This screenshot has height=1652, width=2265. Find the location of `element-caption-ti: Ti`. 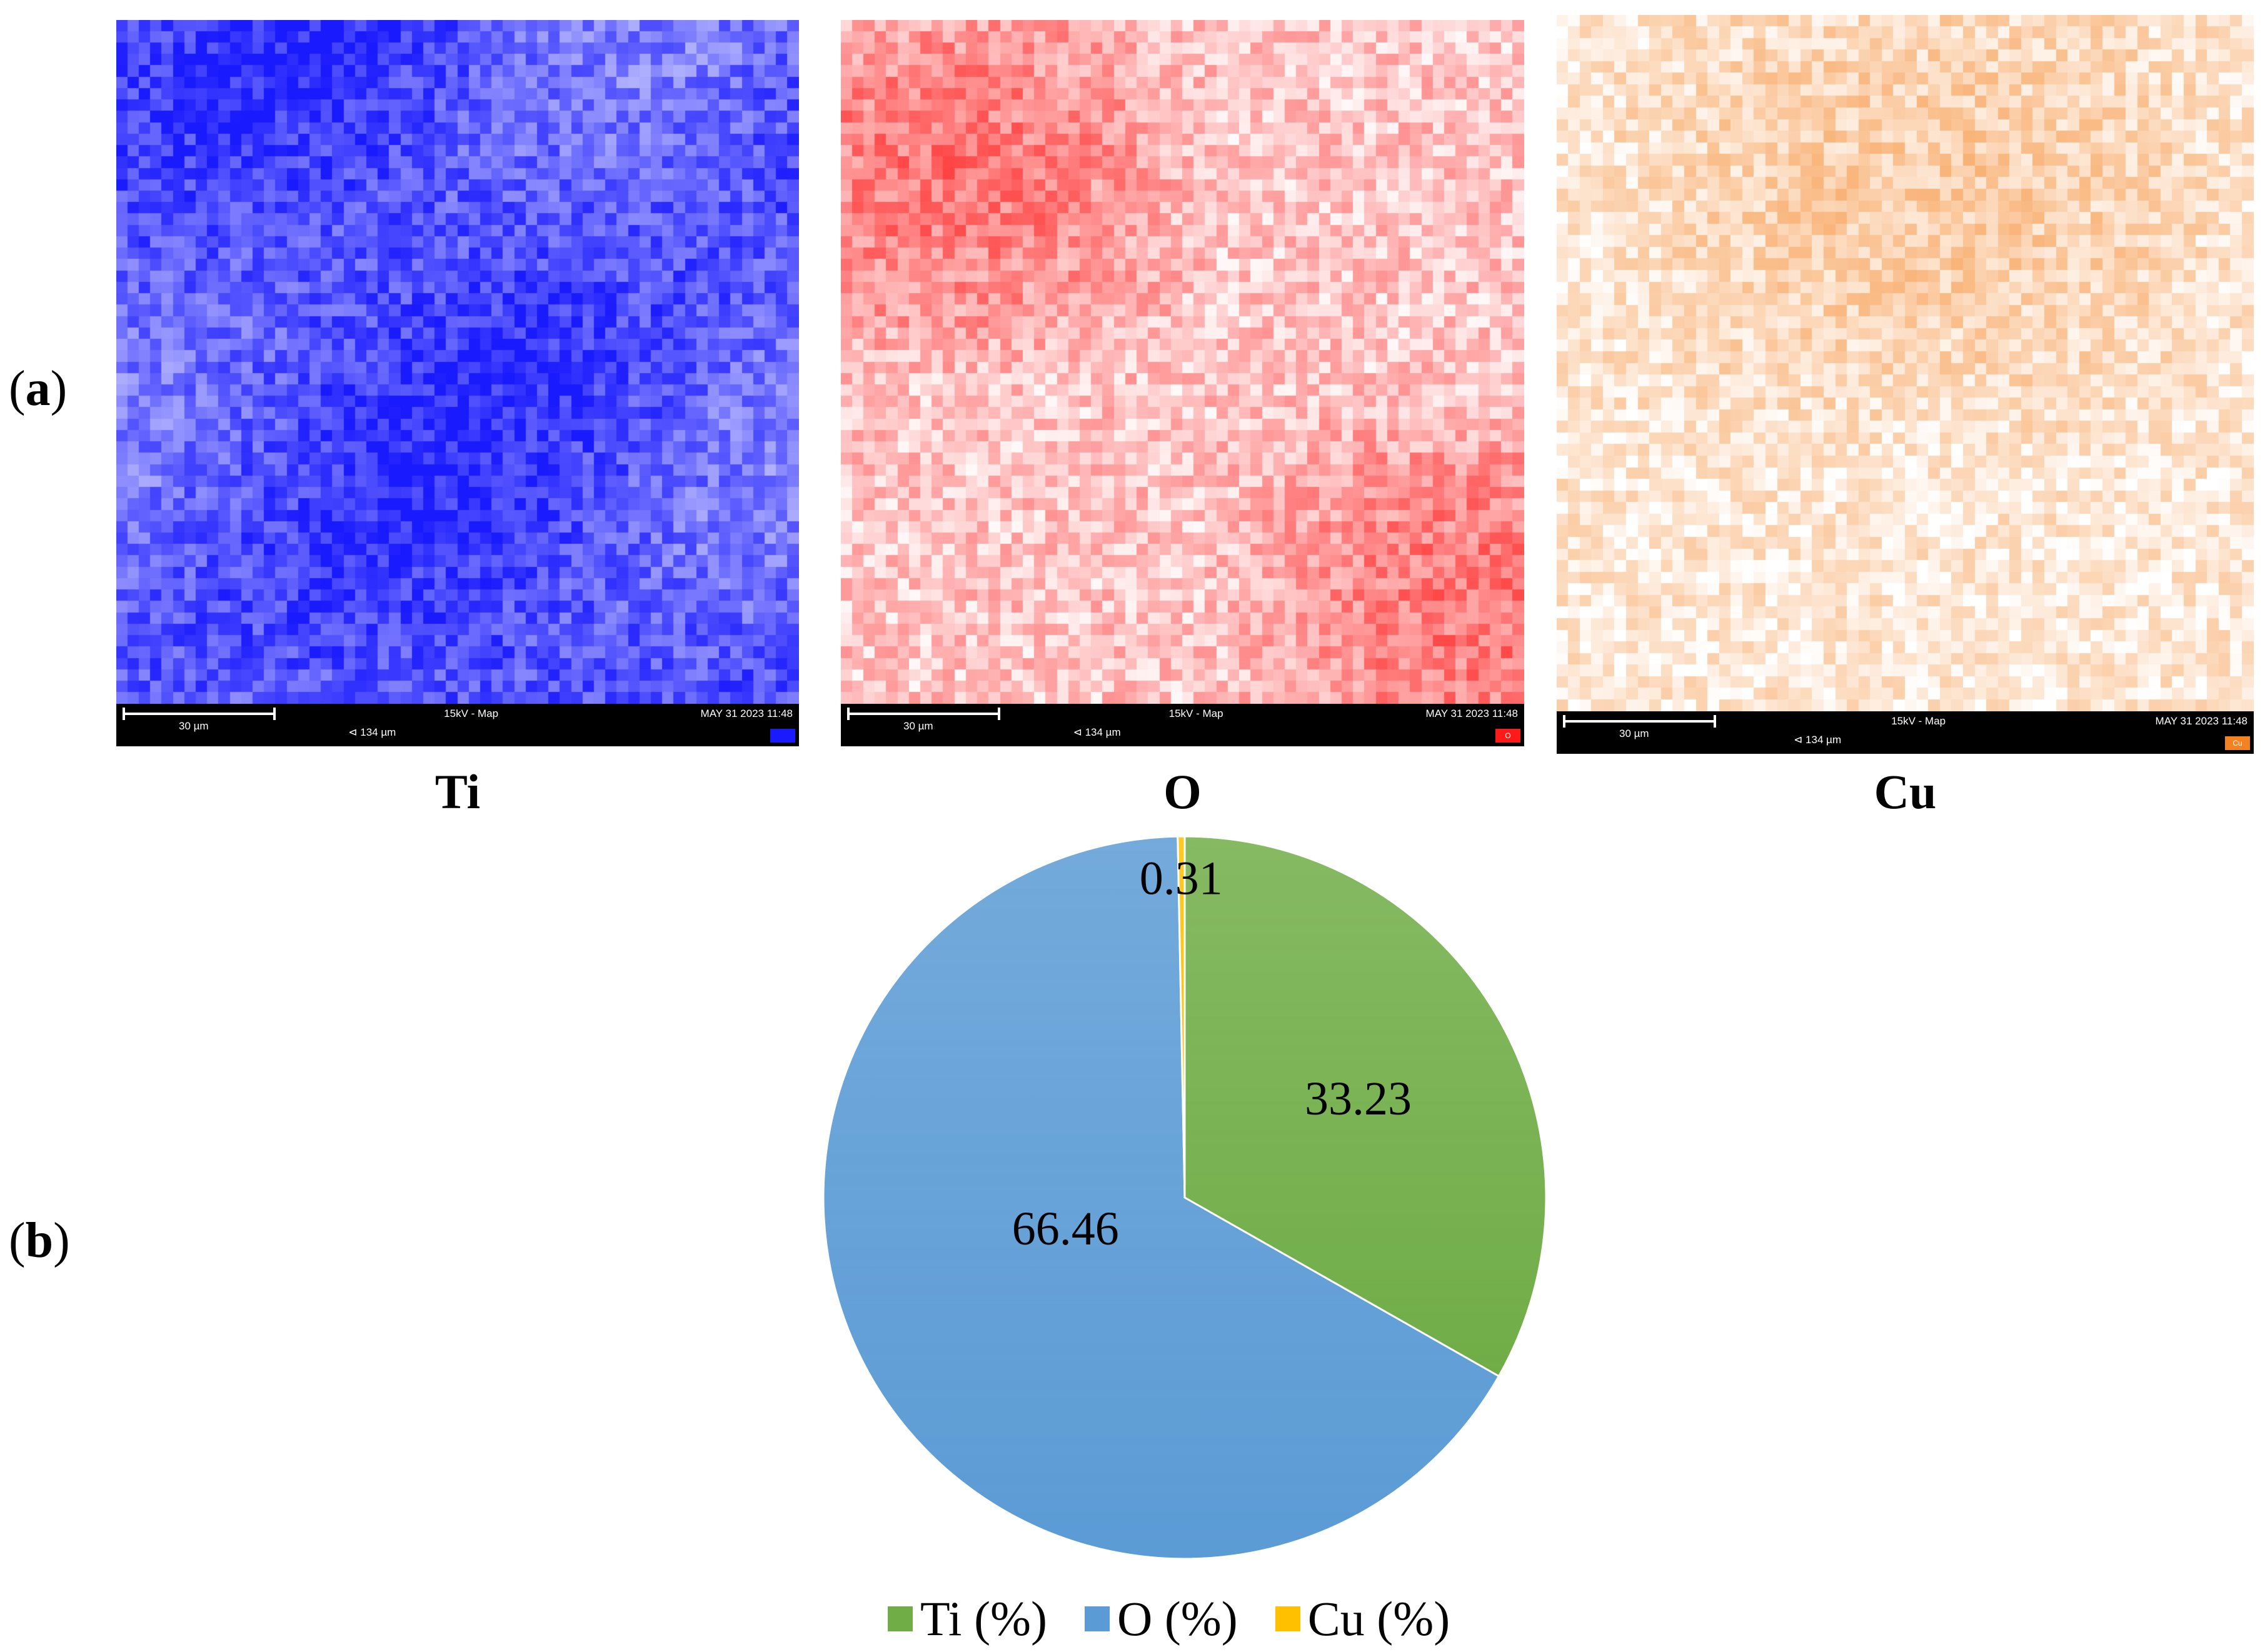

element-caption-ti: Ti is located at coordinates (457, 791).